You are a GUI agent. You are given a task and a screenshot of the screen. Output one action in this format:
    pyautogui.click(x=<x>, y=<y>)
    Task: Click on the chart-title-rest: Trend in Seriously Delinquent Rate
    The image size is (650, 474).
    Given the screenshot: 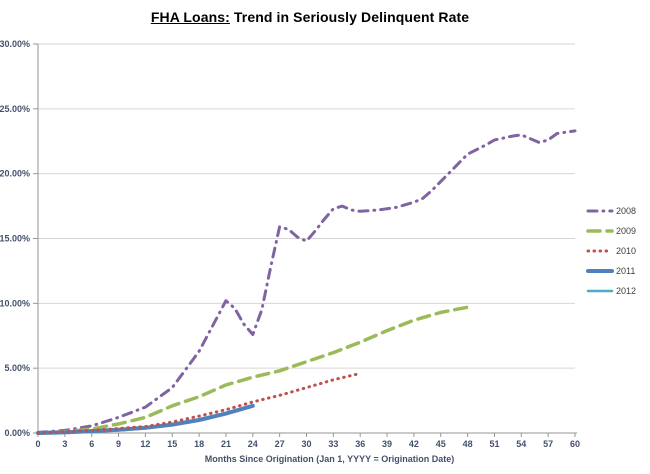 What is the action you would take?
    pyautogui.click(x=349, y=17)
    